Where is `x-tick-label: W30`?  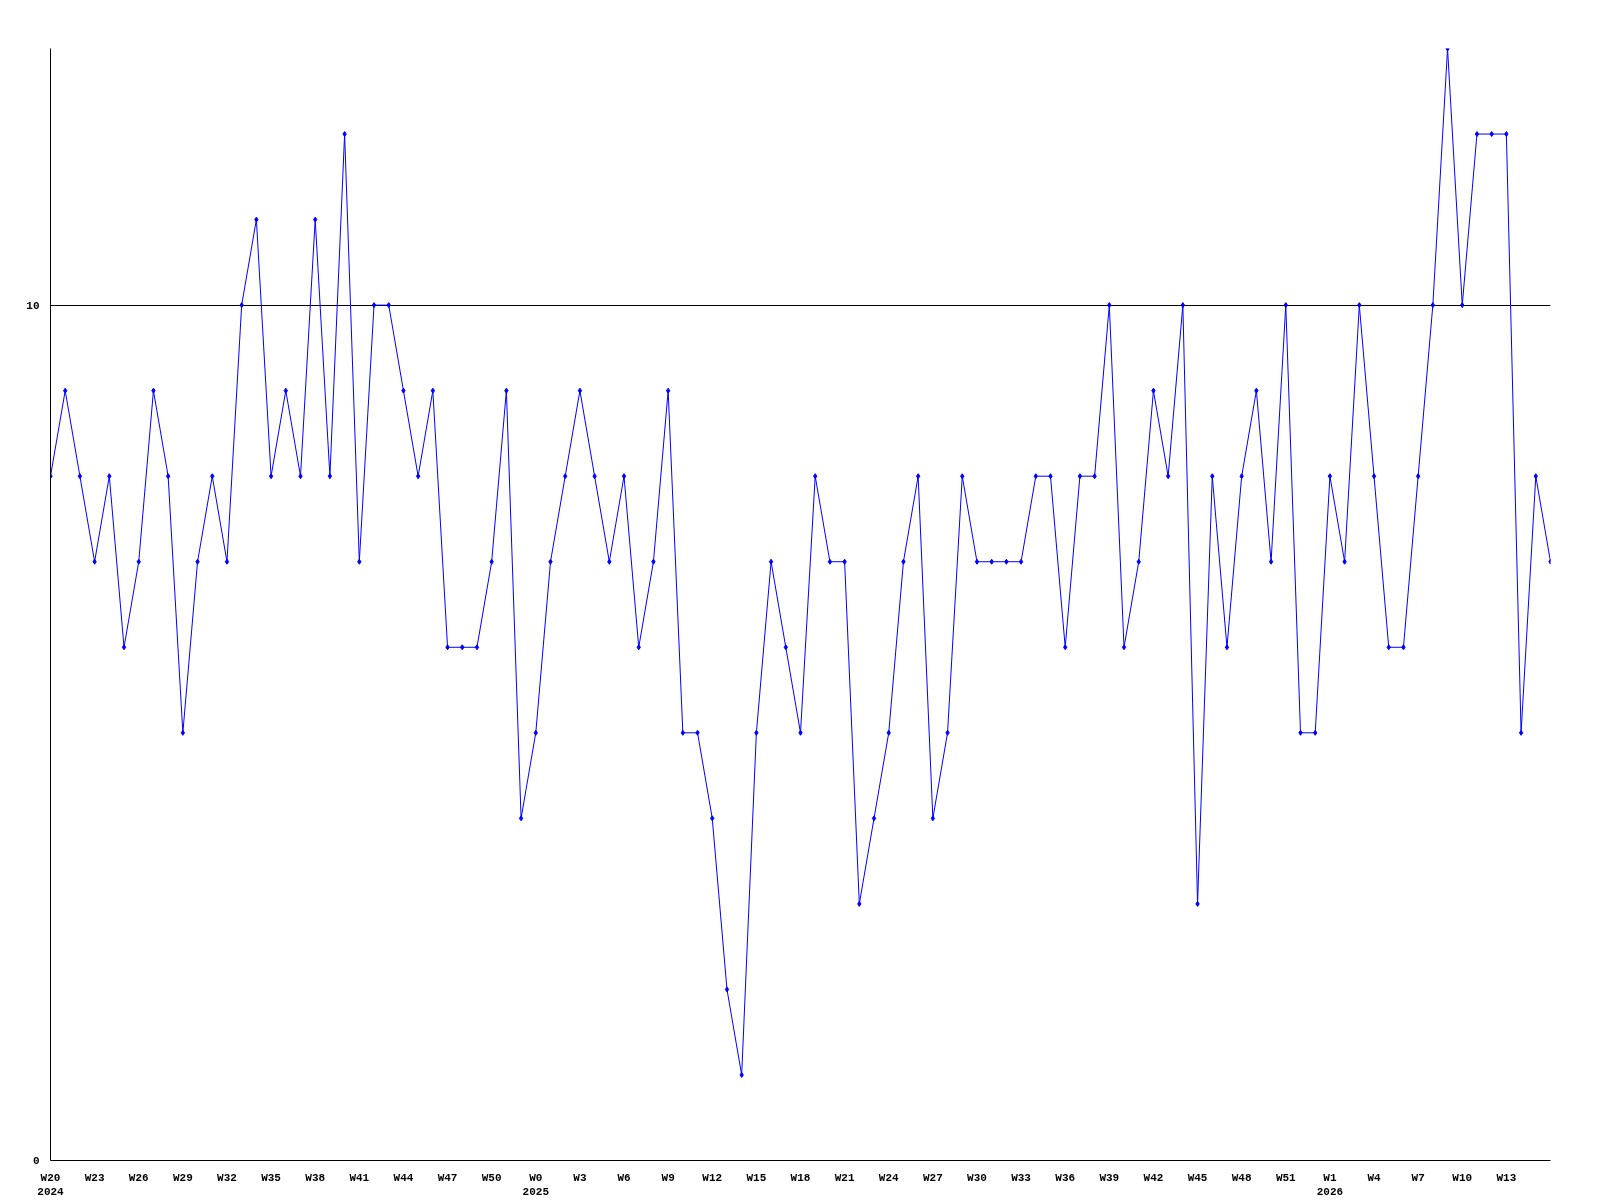
x-tick-label: W30 is located at coordinates (977, 1177).